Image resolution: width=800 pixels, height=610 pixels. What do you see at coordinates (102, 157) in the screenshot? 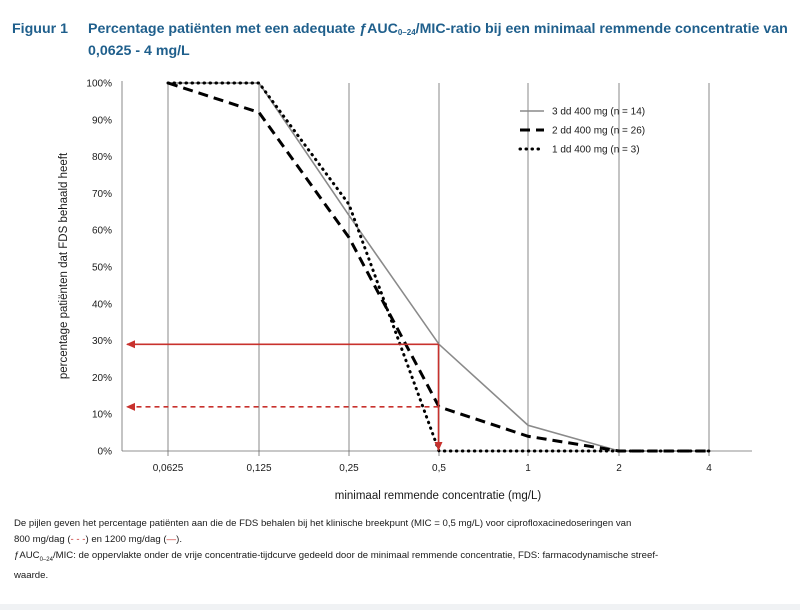
I see `y-tick-label: 80%` at bounding box center [102, 157].